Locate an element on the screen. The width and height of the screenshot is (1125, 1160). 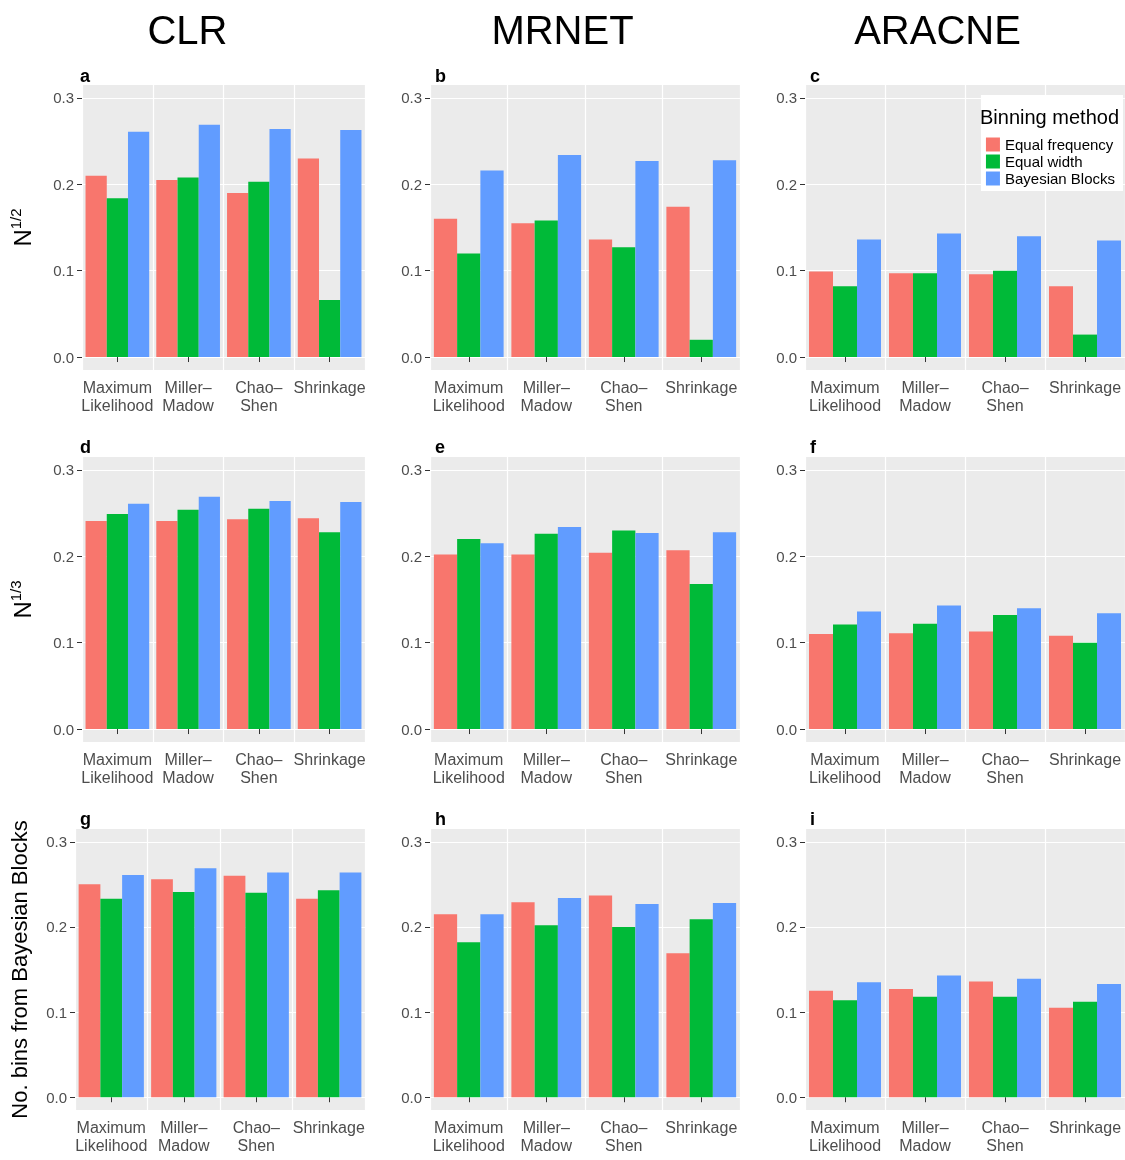
chart-title: e is located at coordinates (440, 447).